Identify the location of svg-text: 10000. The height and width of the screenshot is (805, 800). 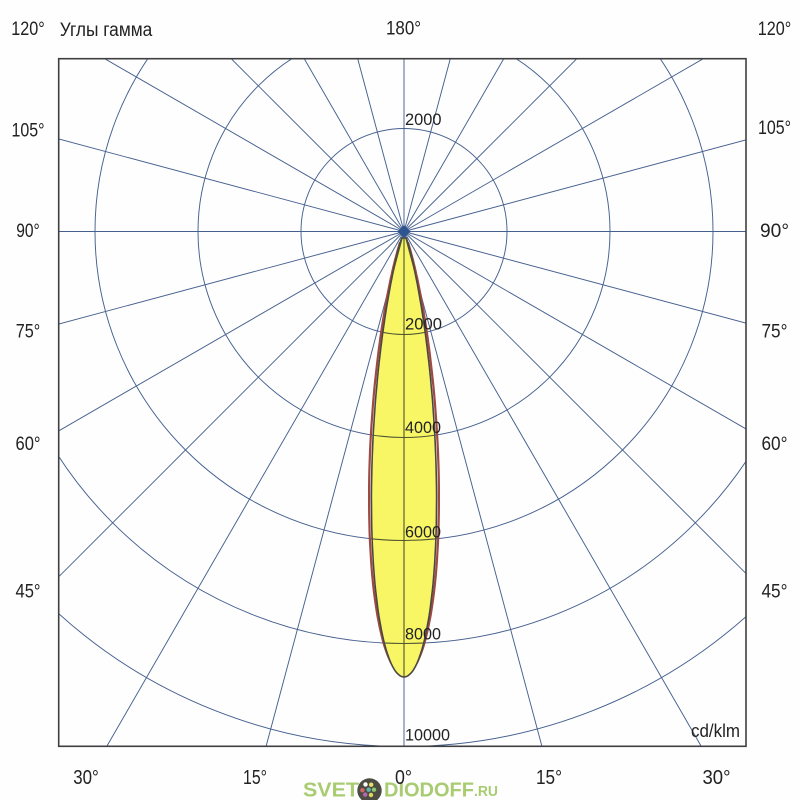
(427, 735).